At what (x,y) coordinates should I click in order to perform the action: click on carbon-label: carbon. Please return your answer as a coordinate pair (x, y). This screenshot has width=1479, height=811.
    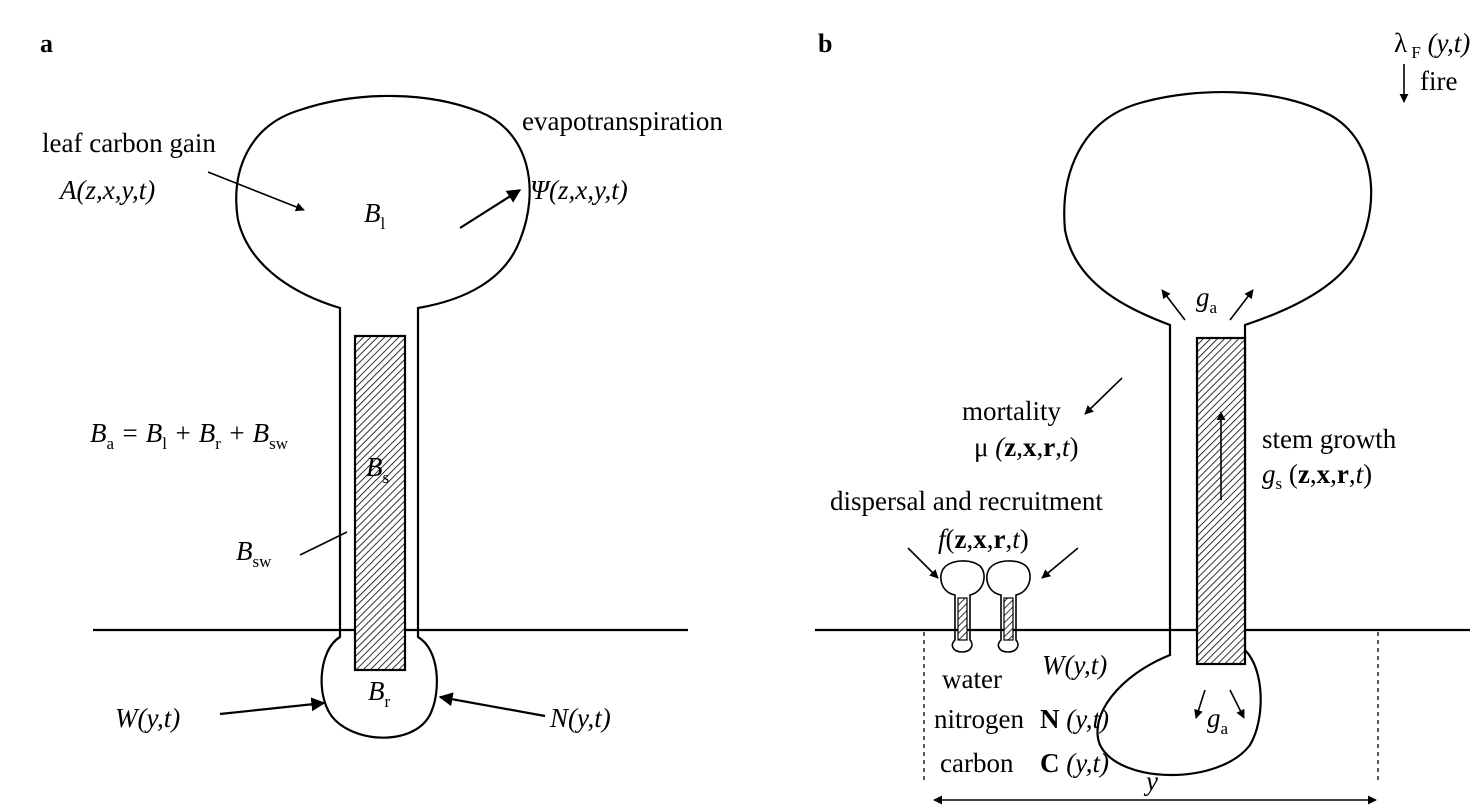
    Looking at the image, I should click on (977, 763).